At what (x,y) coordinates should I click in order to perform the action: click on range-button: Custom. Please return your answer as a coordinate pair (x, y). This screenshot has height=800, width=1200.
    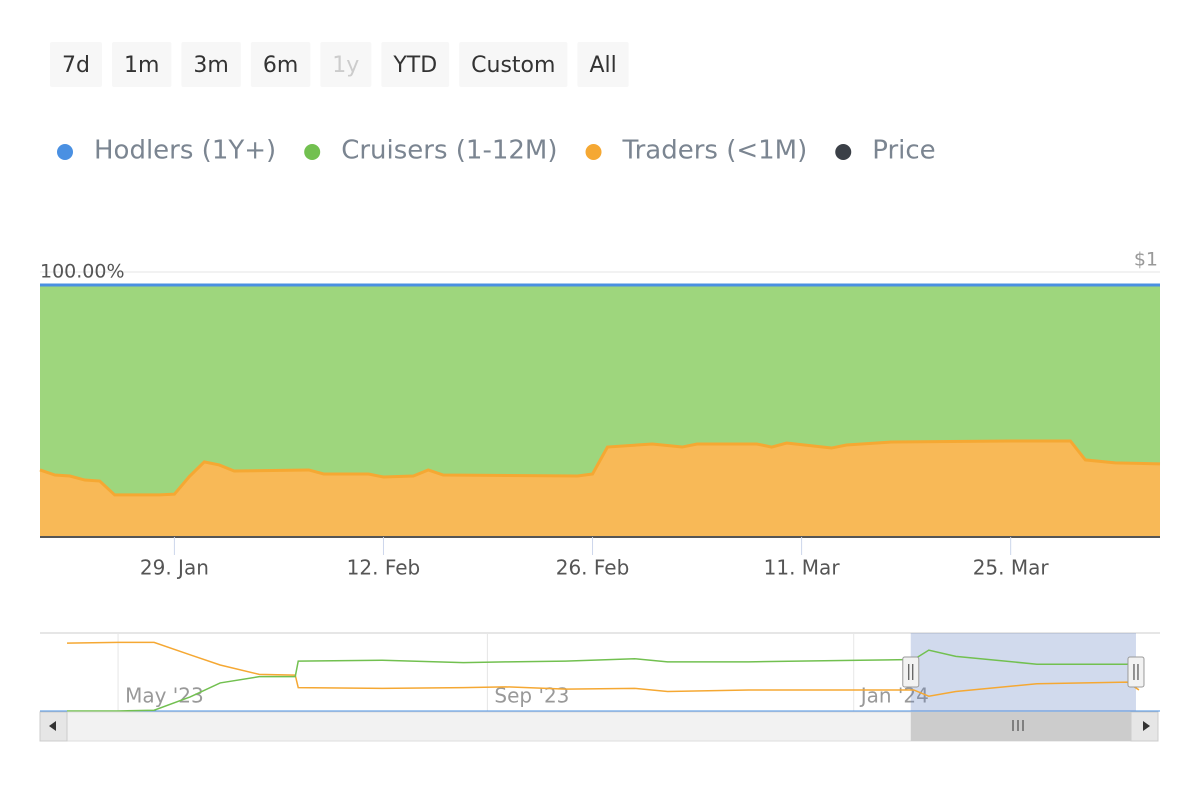
    Looking at the image, I should click on (513, 64).